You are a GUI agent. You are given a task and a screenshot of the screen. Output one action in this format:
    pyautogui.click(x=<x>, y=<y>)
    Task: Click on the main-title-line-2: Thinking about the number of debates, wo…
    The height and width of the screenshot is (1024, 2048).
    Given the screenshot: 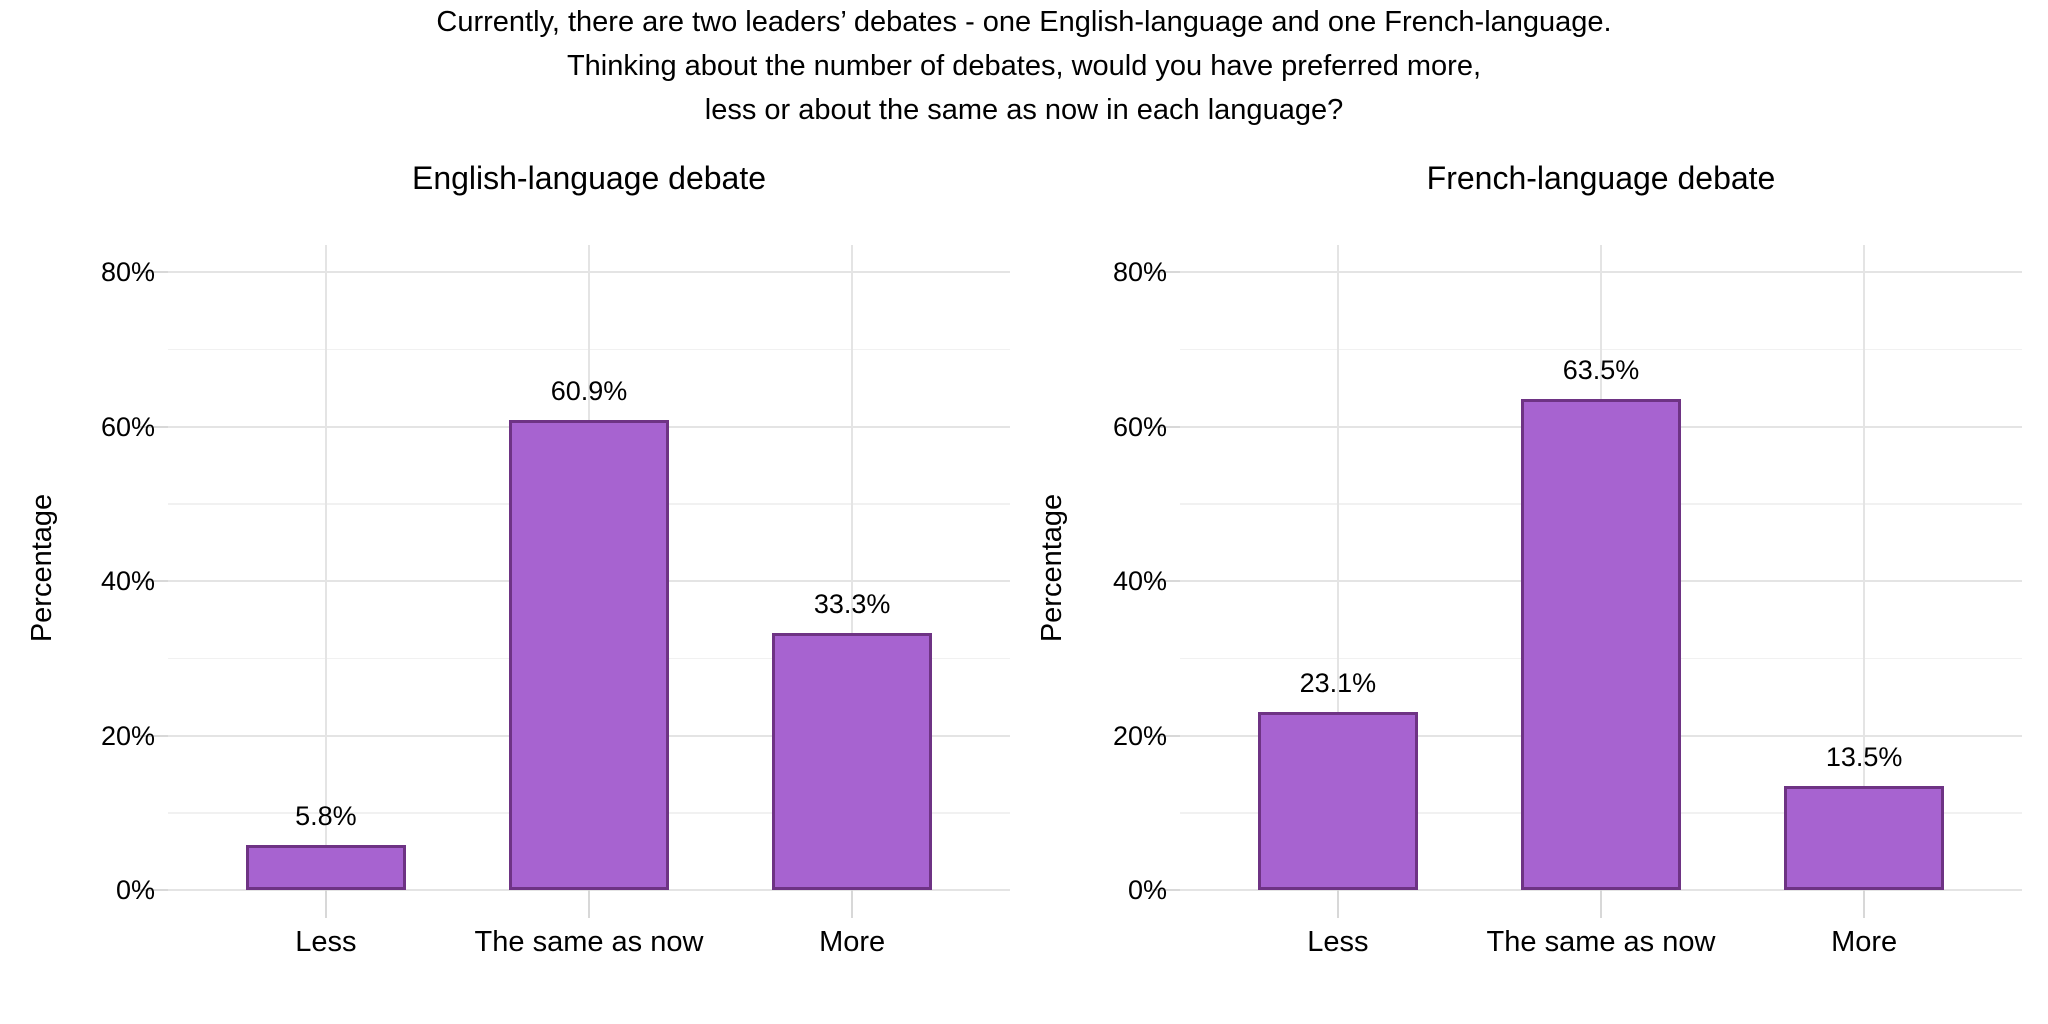 What is the action you would take?
    pyautogui.click(x=1024, y=66)
    